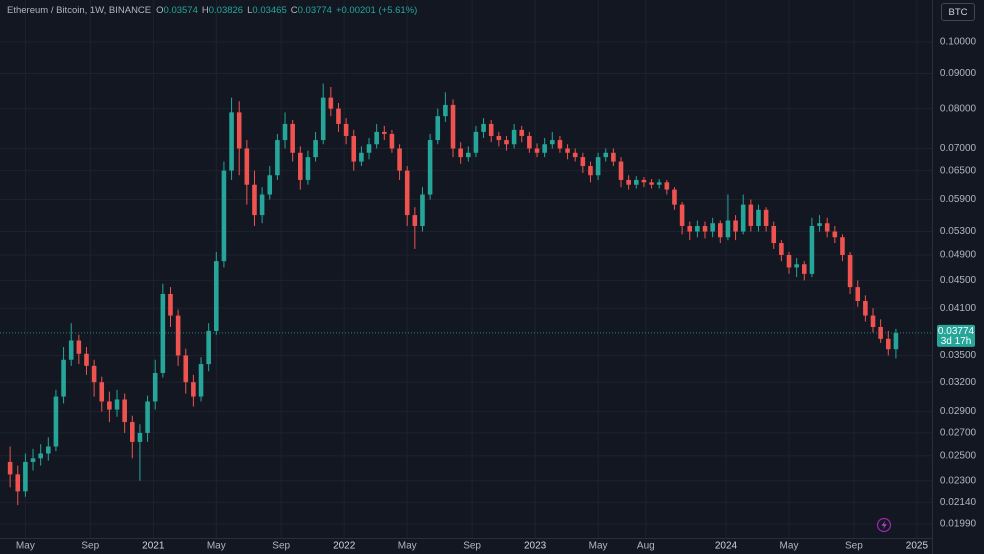 The height and width of the screenshot is (554, 984). Describe the element at coordinates (917, 546) in the screenshot. I see `x-tick-label: 2025` at that location.